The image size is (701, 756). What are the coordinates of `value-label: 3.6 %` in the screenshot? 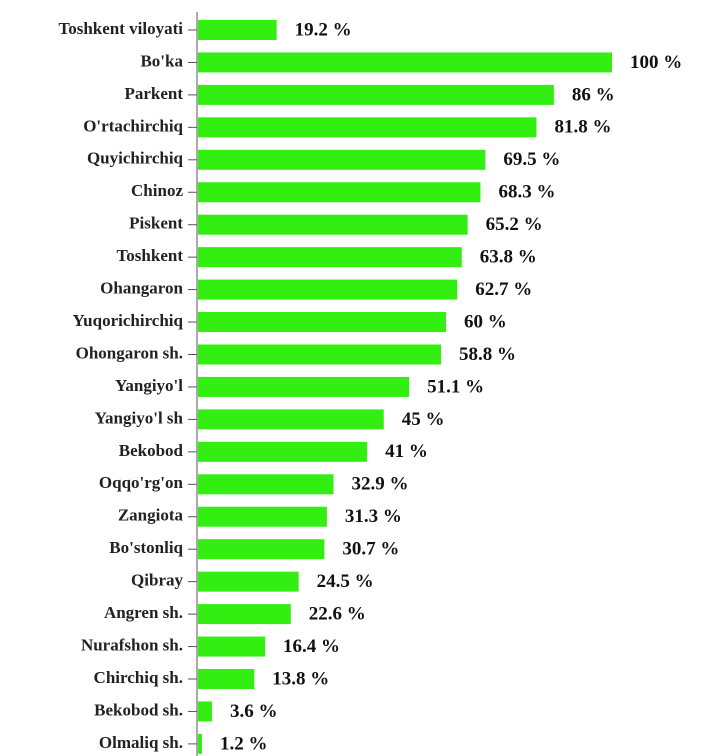 It's located at (254, 711).